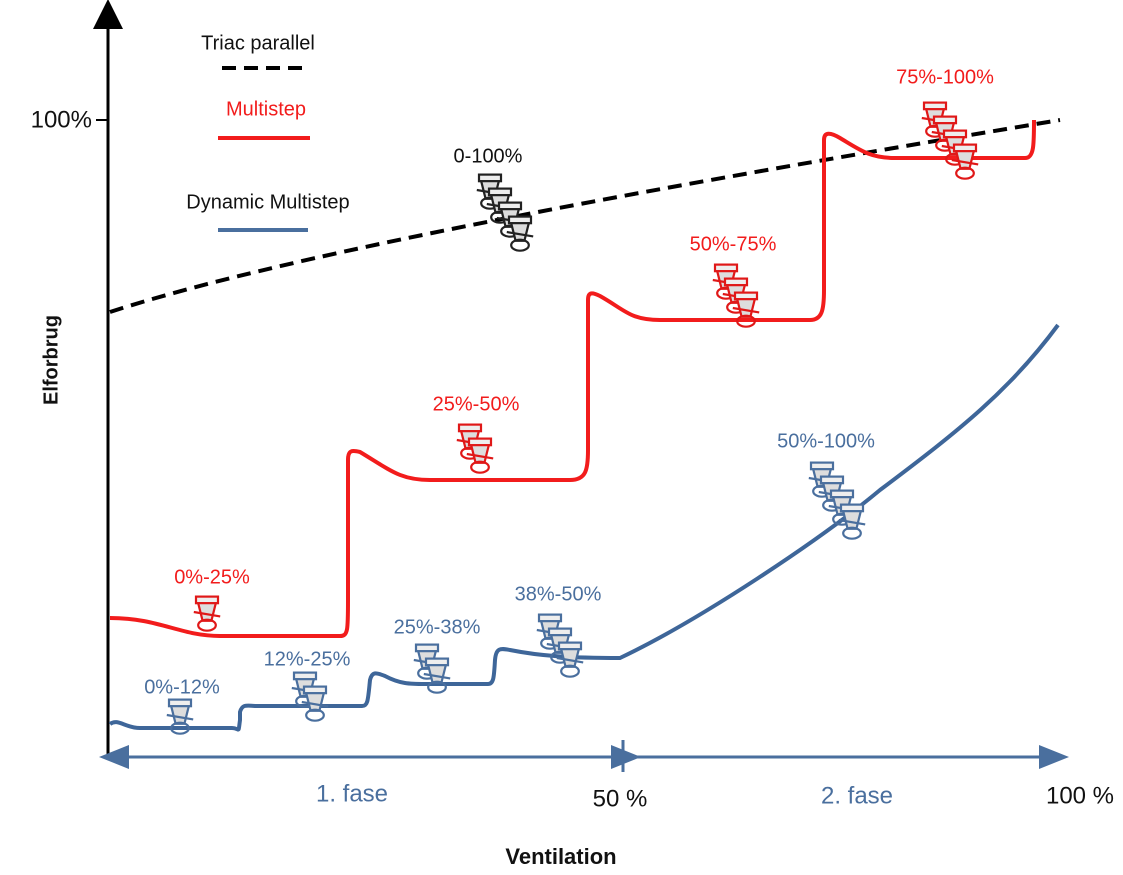  Describe the element at coordinates (945, 77) in the screenshot. I see `multistep-label: 75%-100%` at that location.